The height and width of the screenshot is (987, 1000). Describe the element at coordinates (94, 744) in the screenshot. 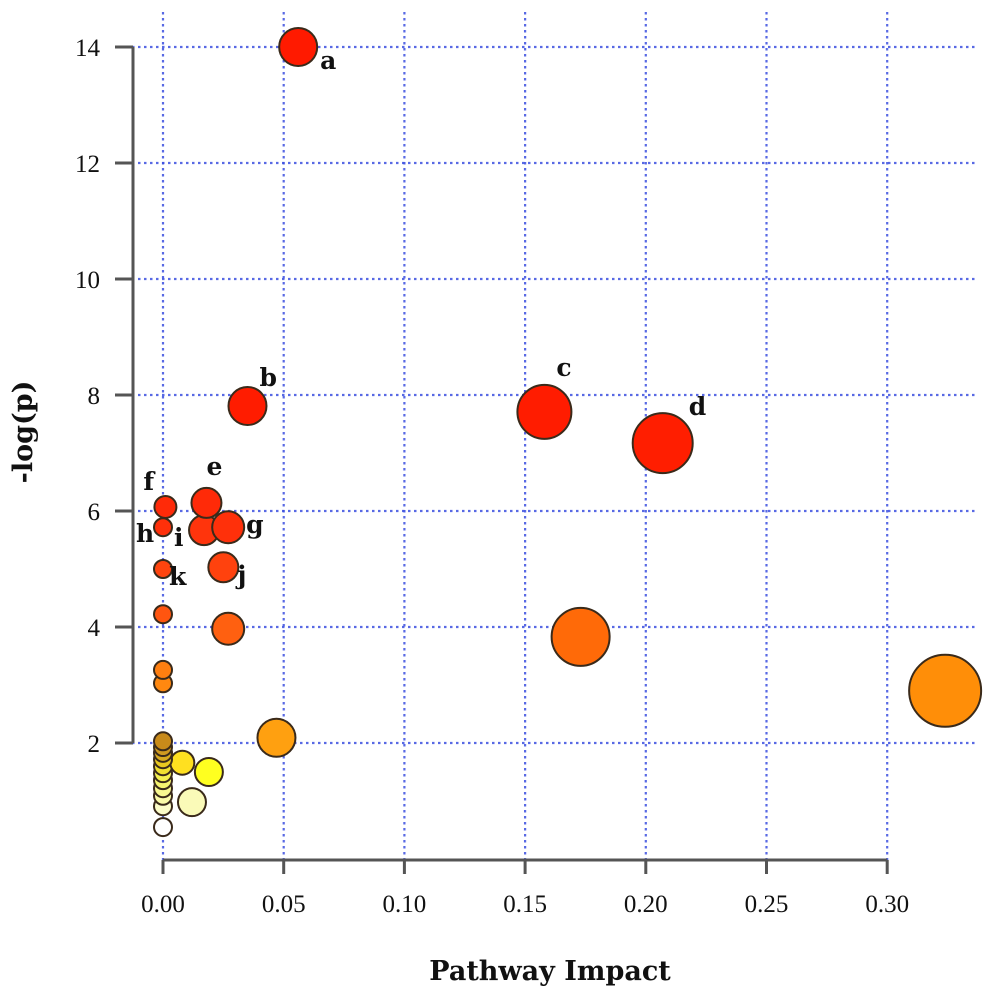

I see `y-tick-label: 2` at that location.